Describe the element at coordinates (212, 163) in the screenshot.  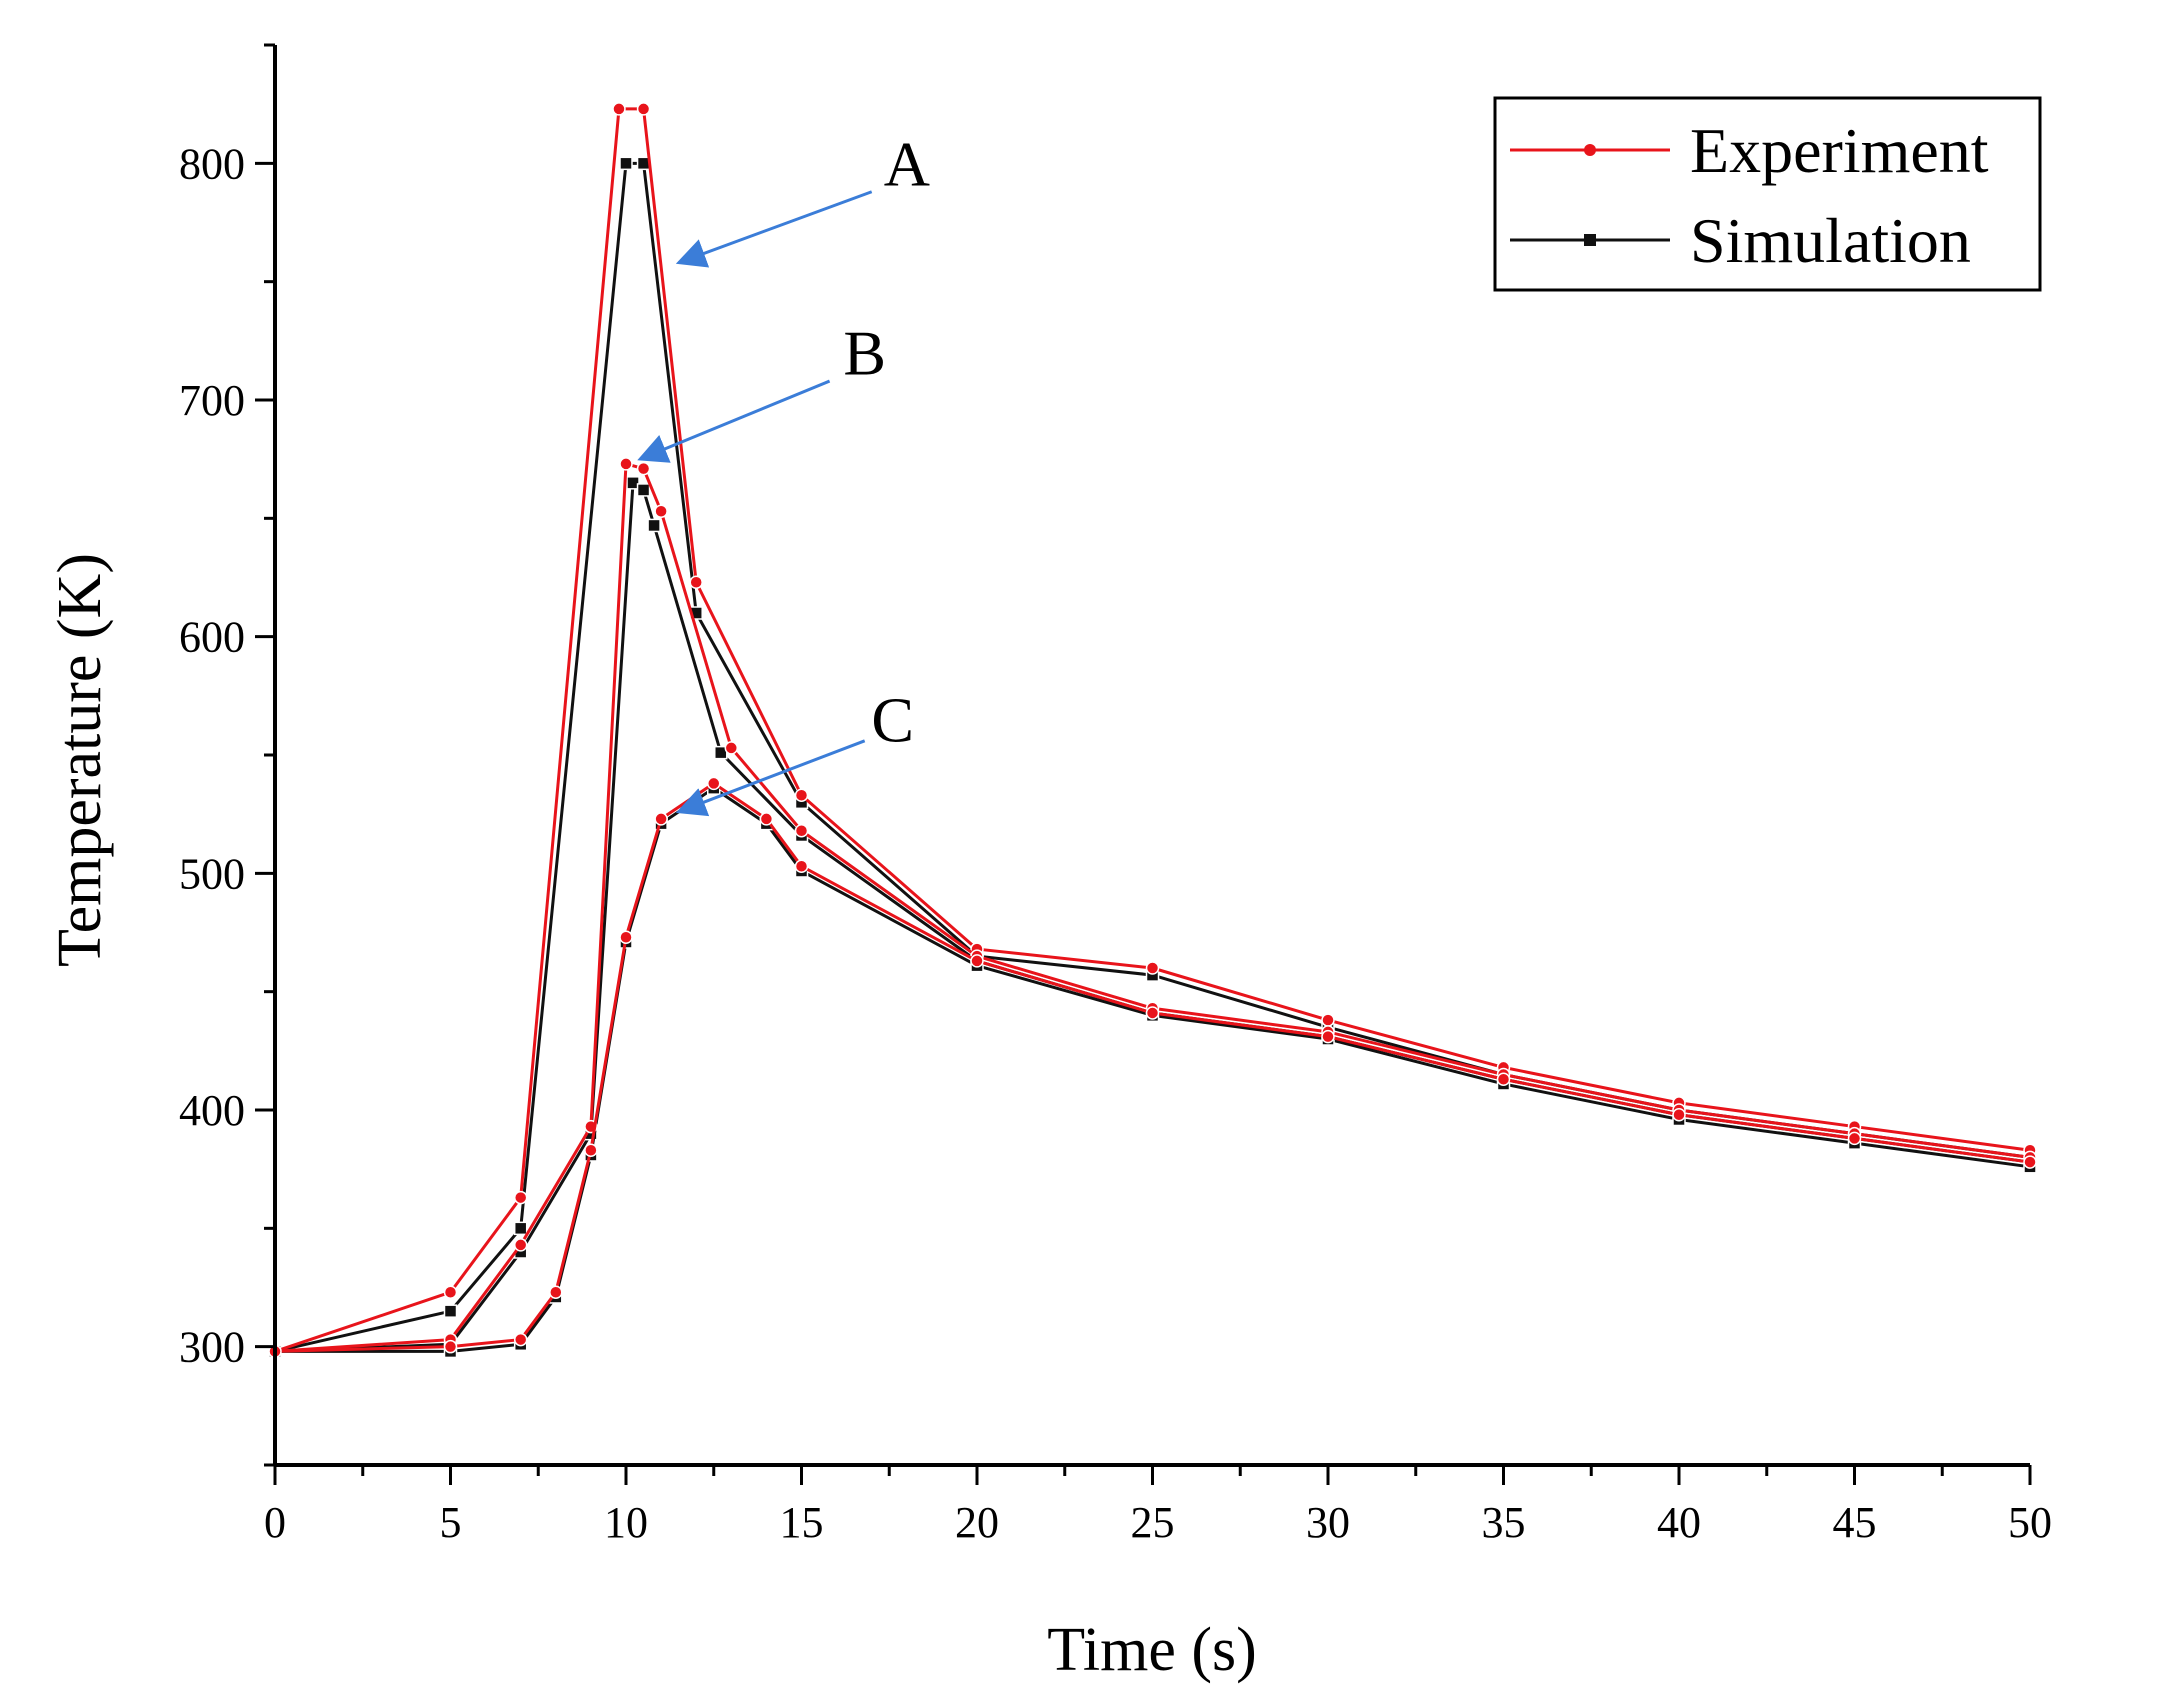
I see `y-tick-label: 800` at that location.